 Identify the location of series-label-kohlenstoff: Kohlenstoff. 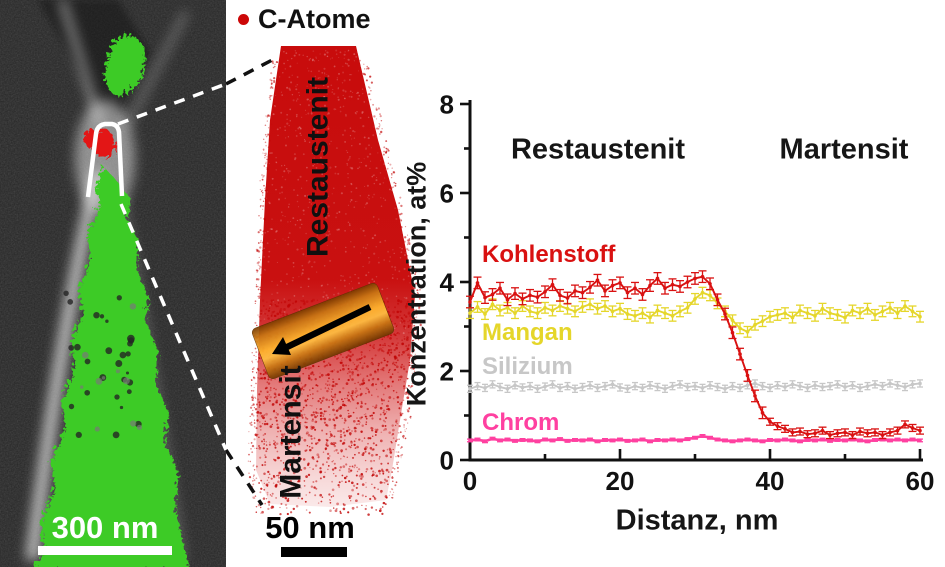
(549, 254).